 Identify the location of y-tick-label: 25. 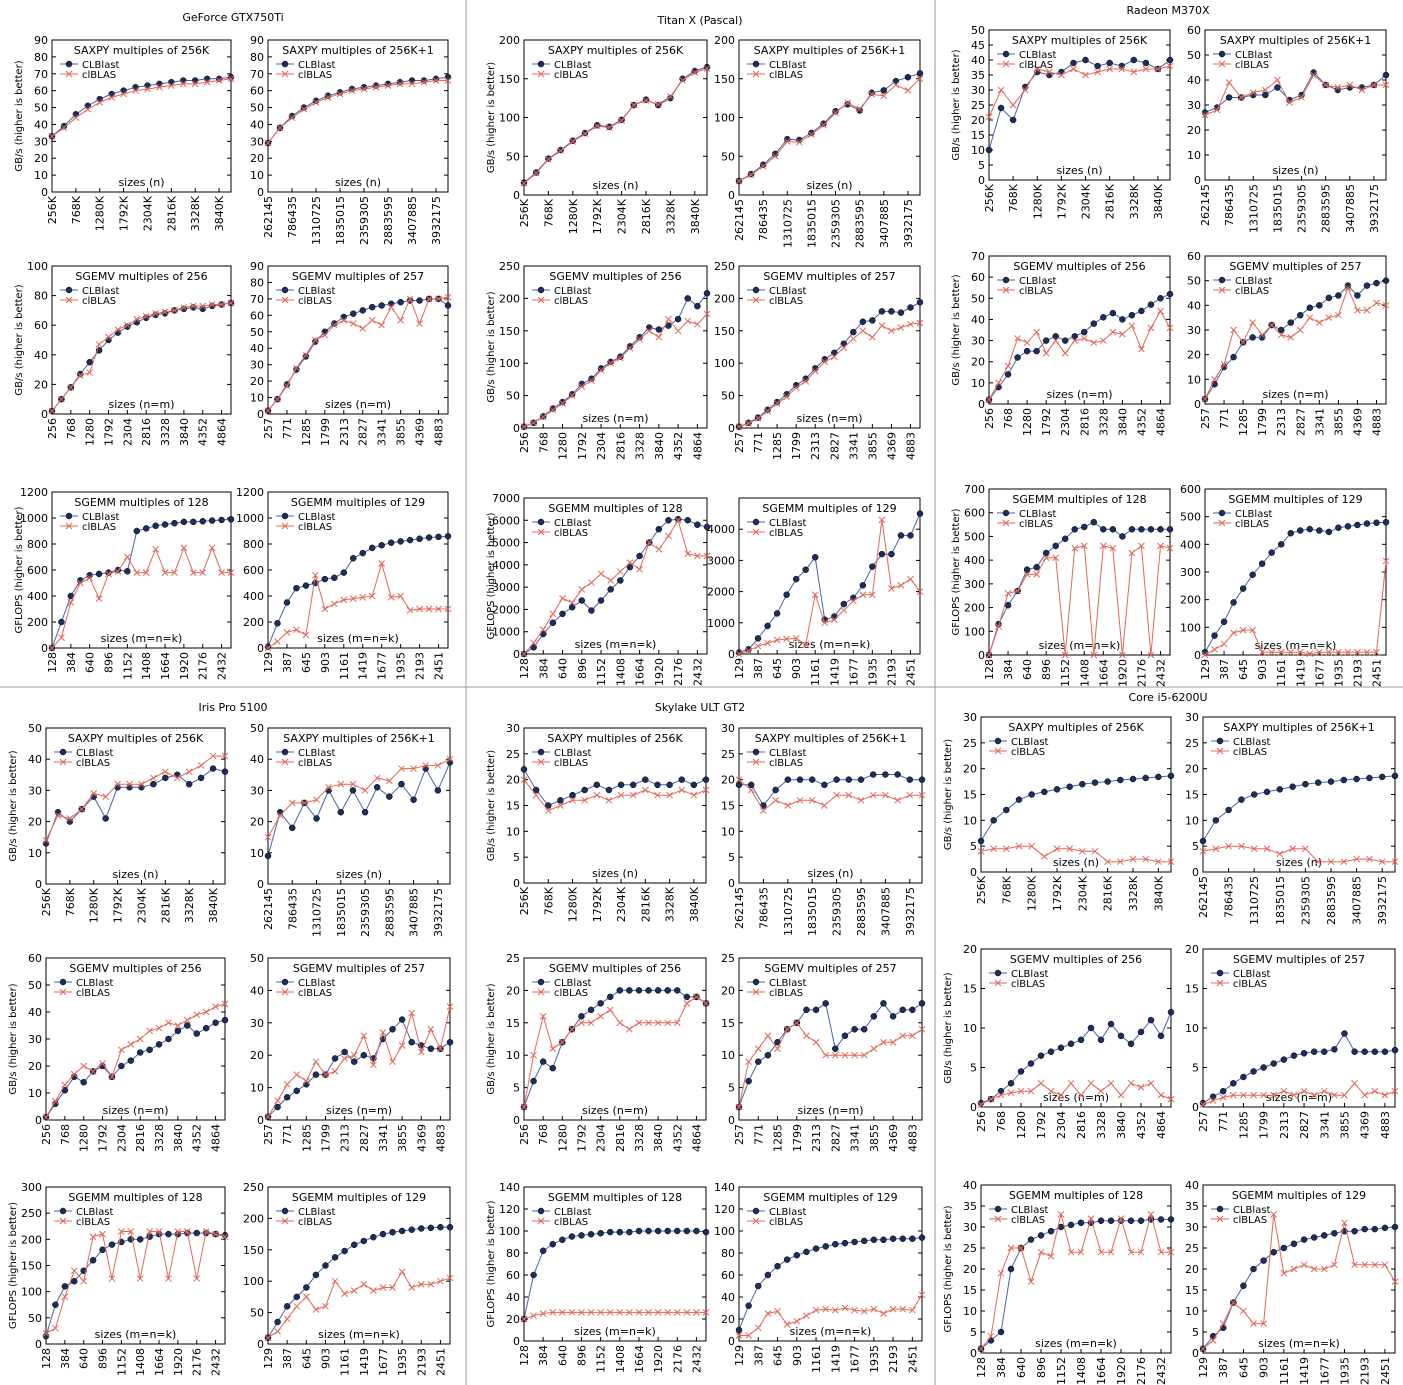
(728, 958).